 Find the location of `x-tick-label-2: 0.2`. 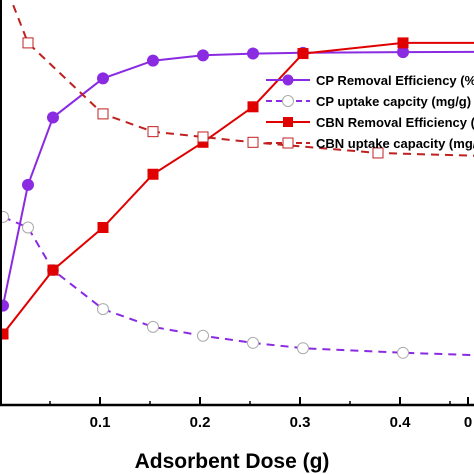

x-tick-label-2: 0.2 is located at coordinates (200, 422).